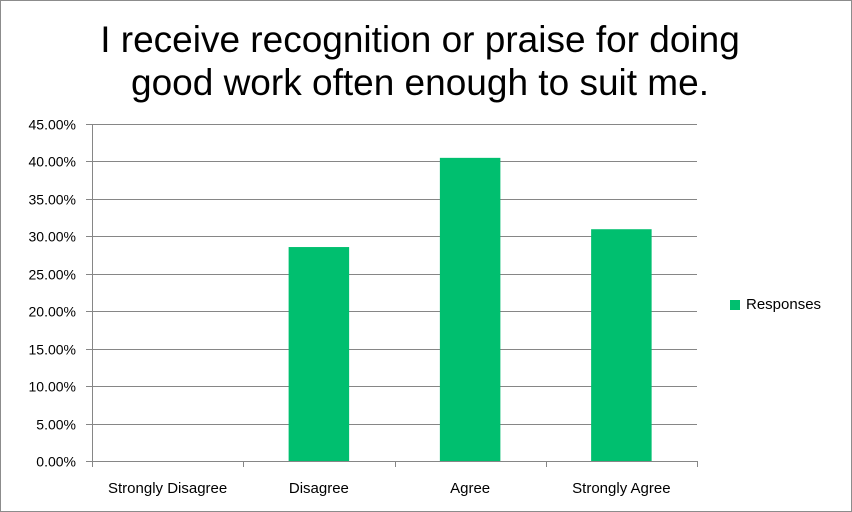  What do you see at coordinates (56, 462) in the screenshot?
I see `y-tick-label: 0.00%` at bounding box center [56, 462].